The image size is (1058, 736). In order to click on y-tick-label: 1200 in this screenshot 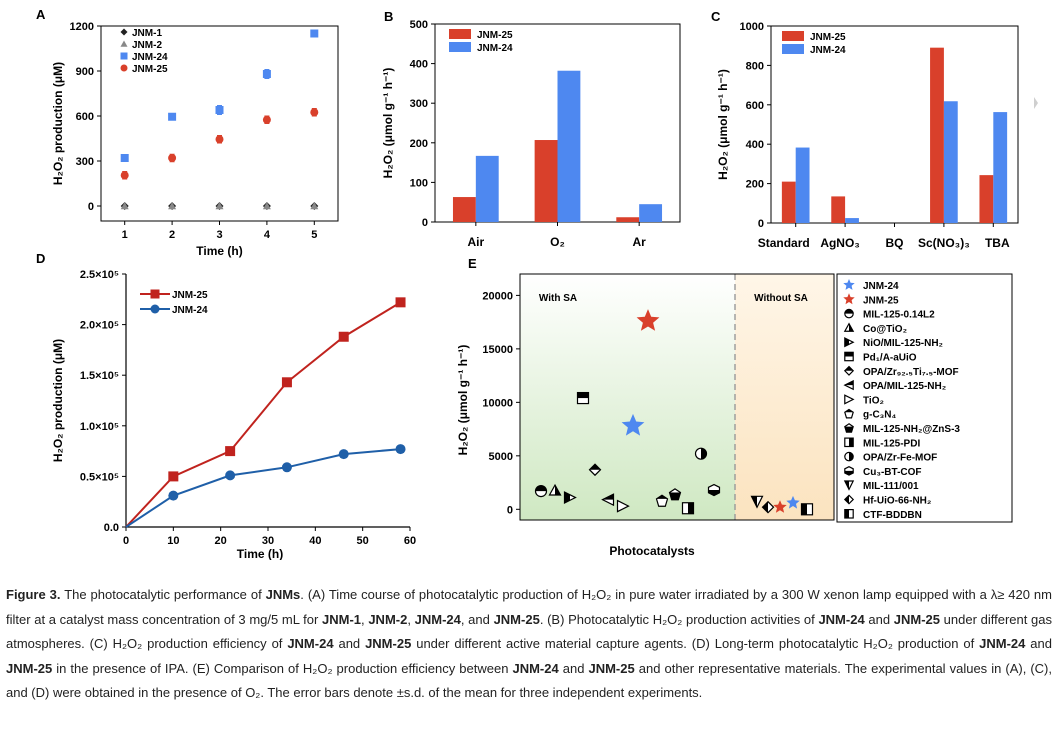, I will do `click(82, 27)`.